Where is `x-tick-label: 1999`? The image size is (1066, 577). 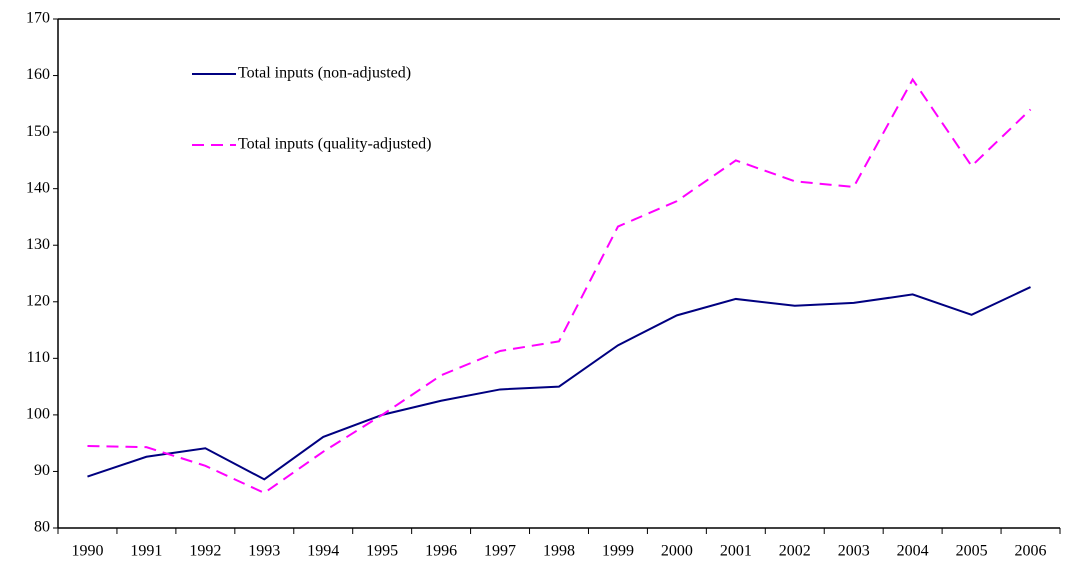
x-tick-label: 1999 is located at coordinates (618, 551).